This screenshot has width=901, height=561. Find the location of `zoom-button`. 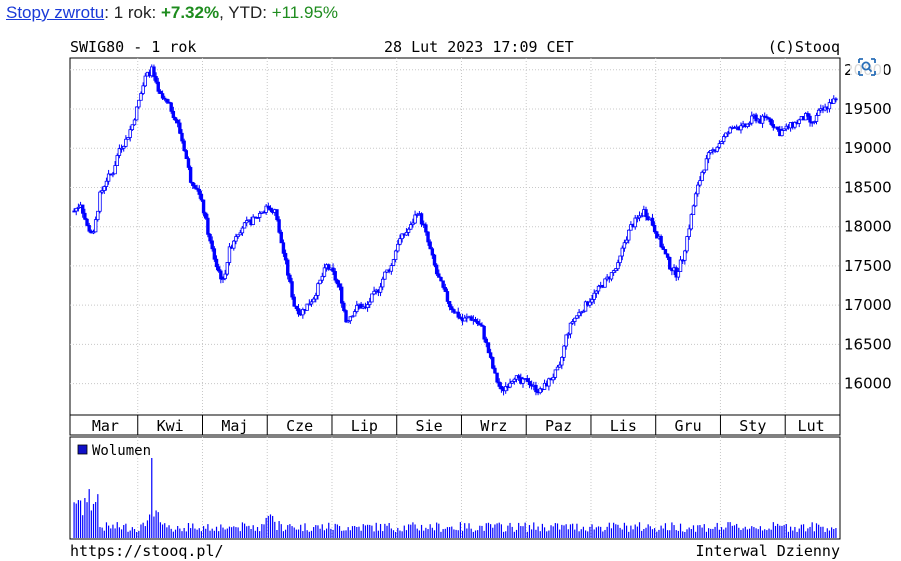

zoom-button is located at coordinates (867, 67).